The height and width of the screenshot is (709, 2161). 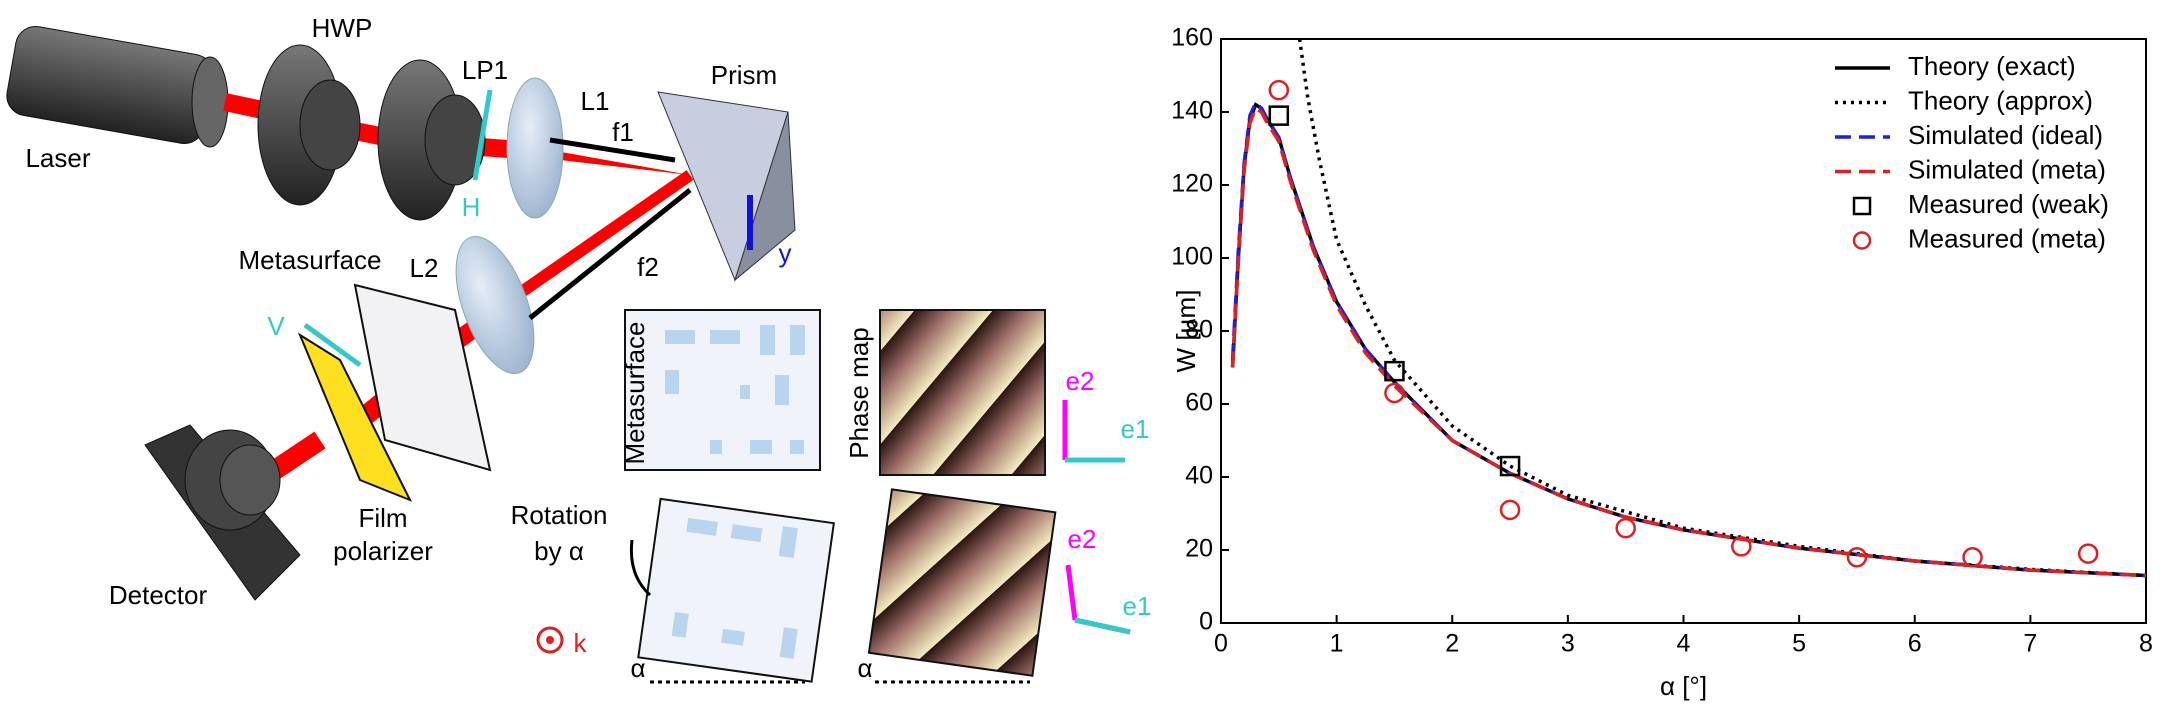 I want to click on y-tick-label: 40, so click(x=1199, y=476).